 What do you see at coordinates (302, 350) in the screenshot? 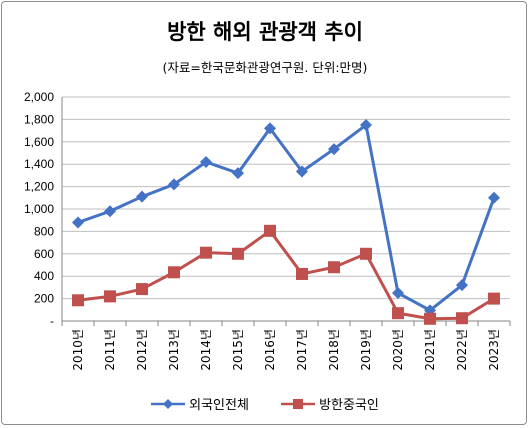
I see `x-tick-label: 2017년` at bounding box center [302, 350].